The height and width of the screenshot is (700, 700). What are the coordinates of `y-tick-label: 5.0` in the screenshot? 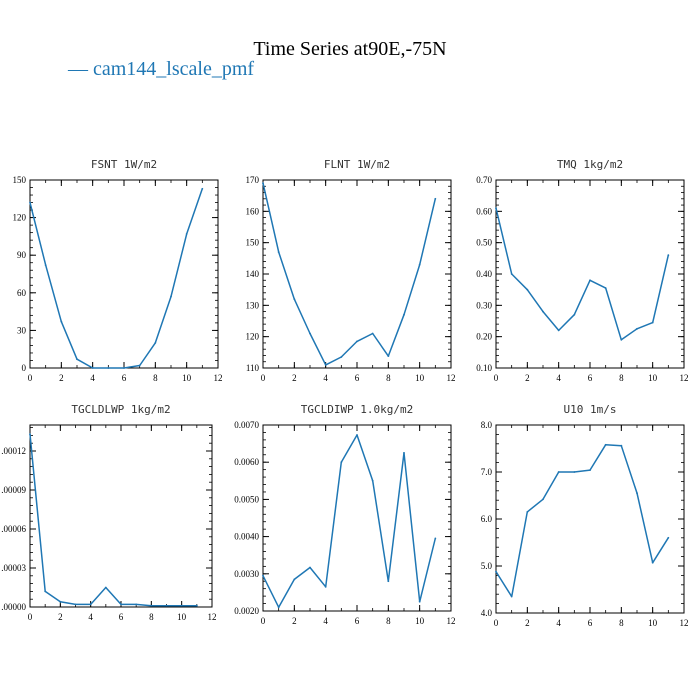 It's located at (487, 566).